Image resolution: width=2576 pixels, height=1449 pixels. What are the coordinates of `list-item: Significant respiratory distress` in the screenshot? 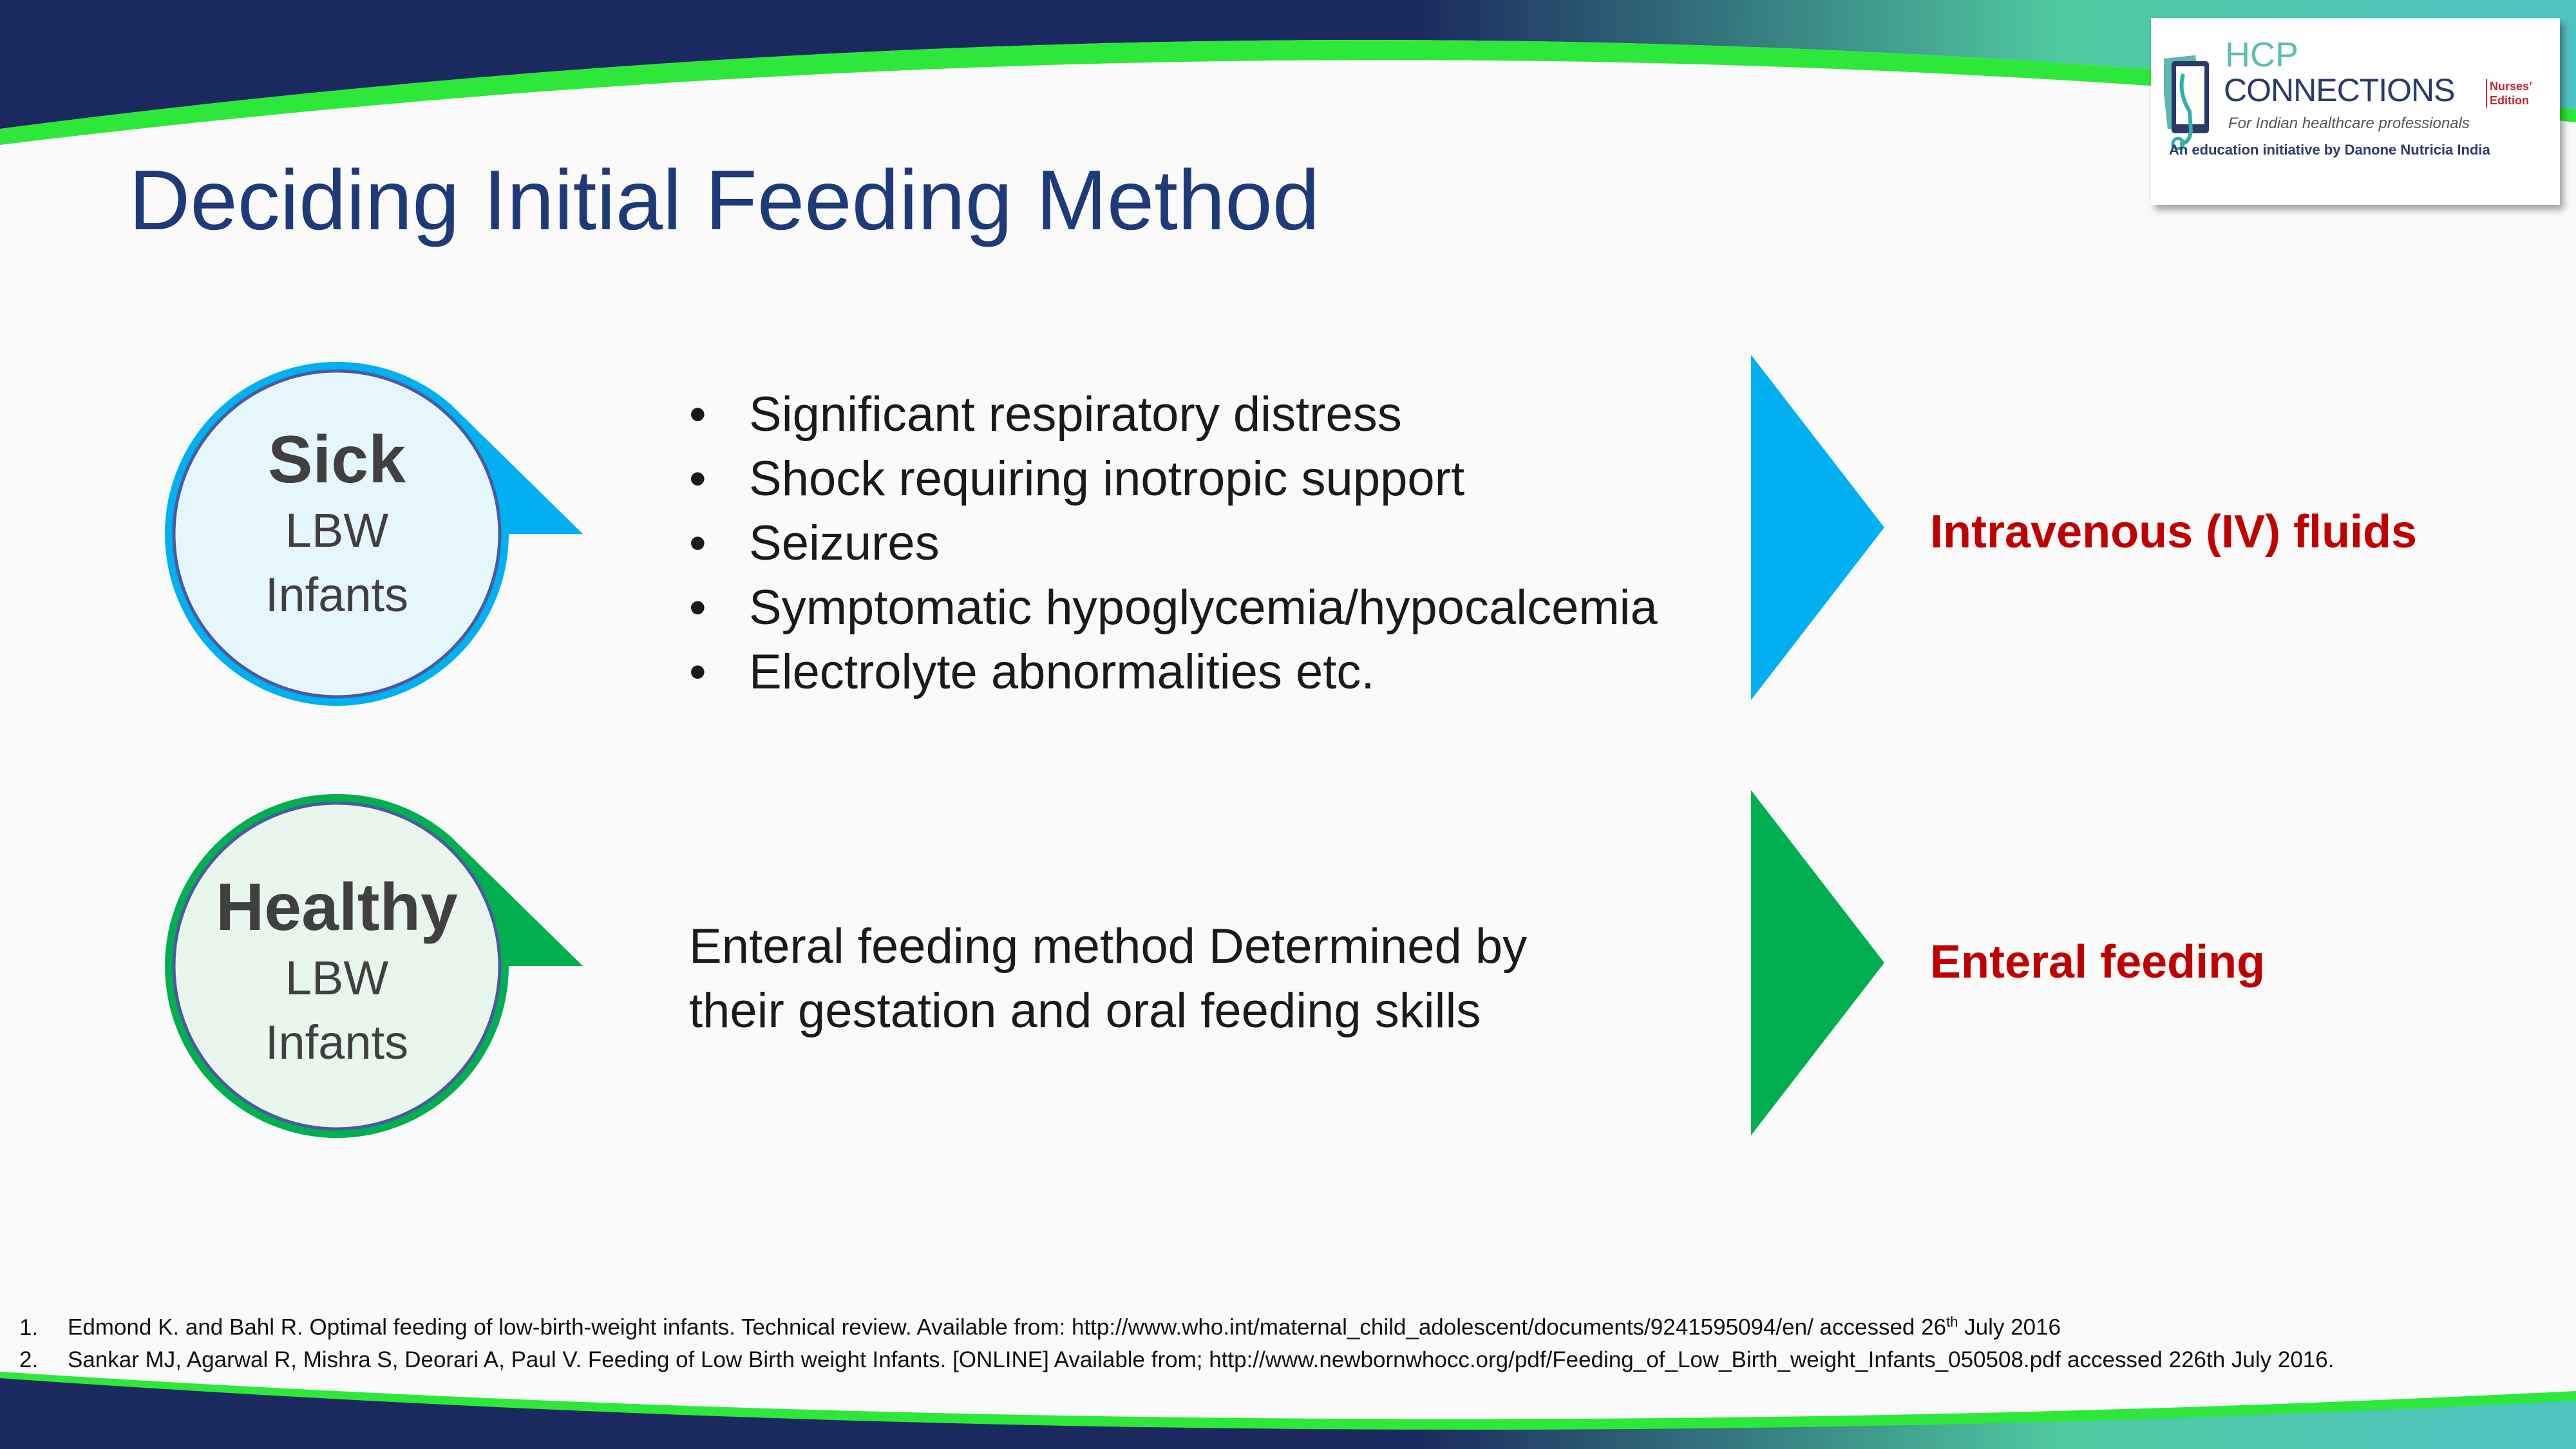 It's located at (1204, 418).